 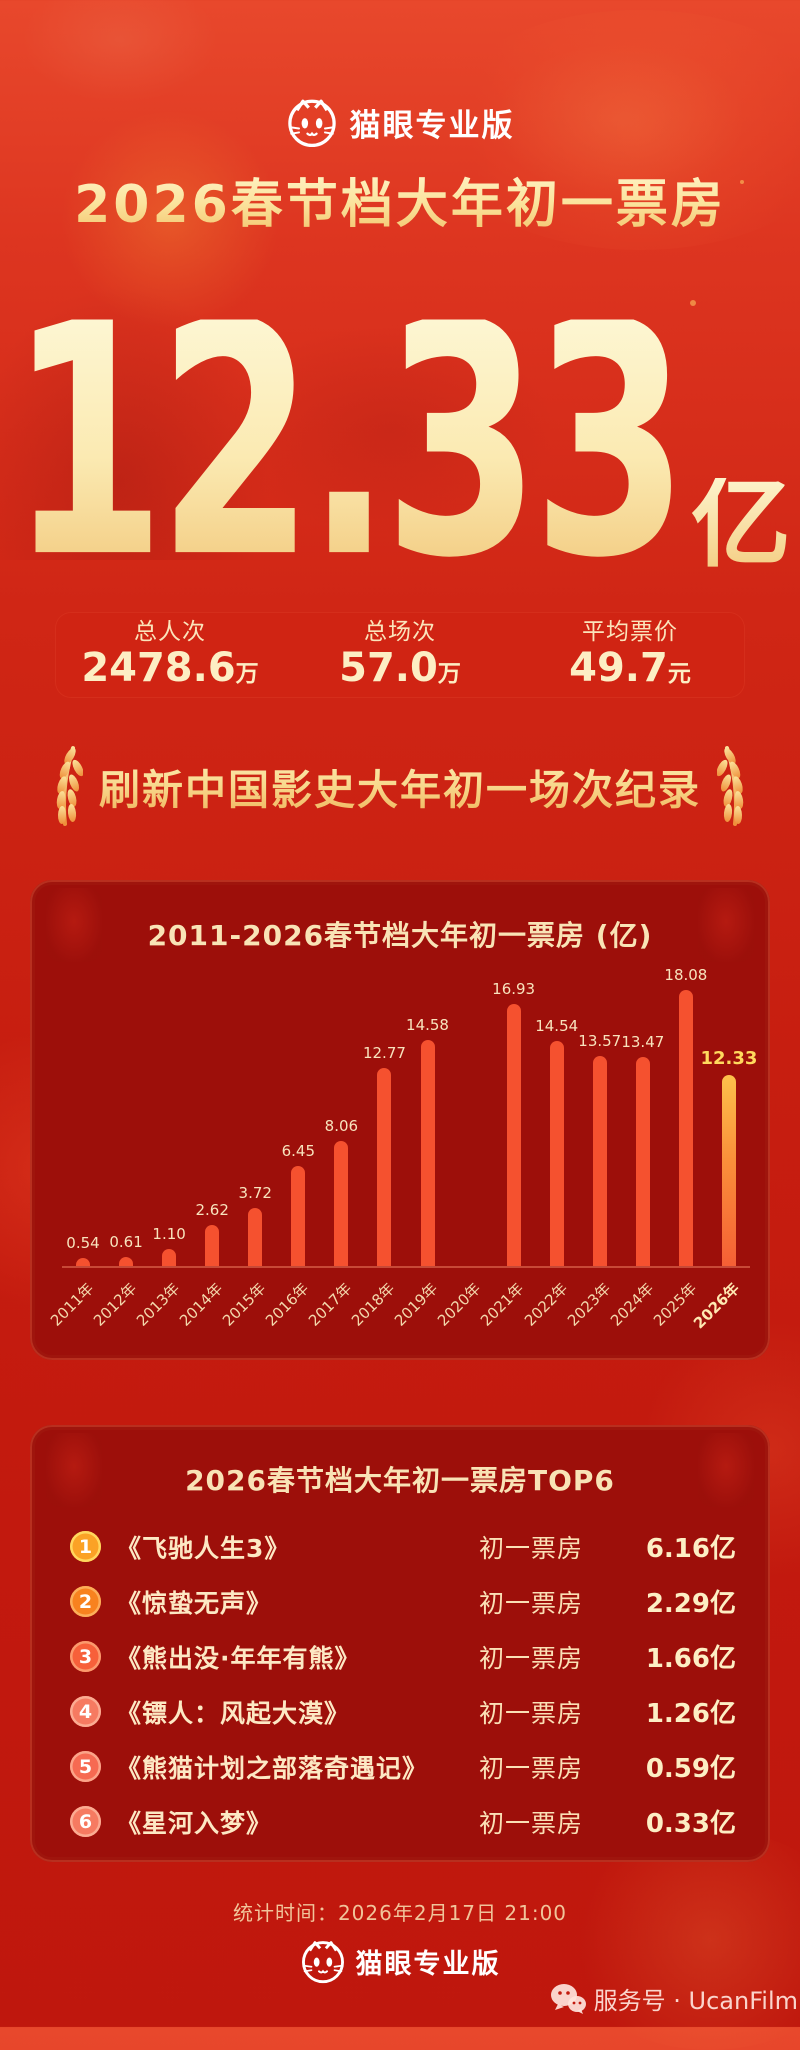 What do you see at coordinates (244, 1304) in the screenshot?
I see `x-axis-year-label: 2015年` at bounding box center [244, 1304].